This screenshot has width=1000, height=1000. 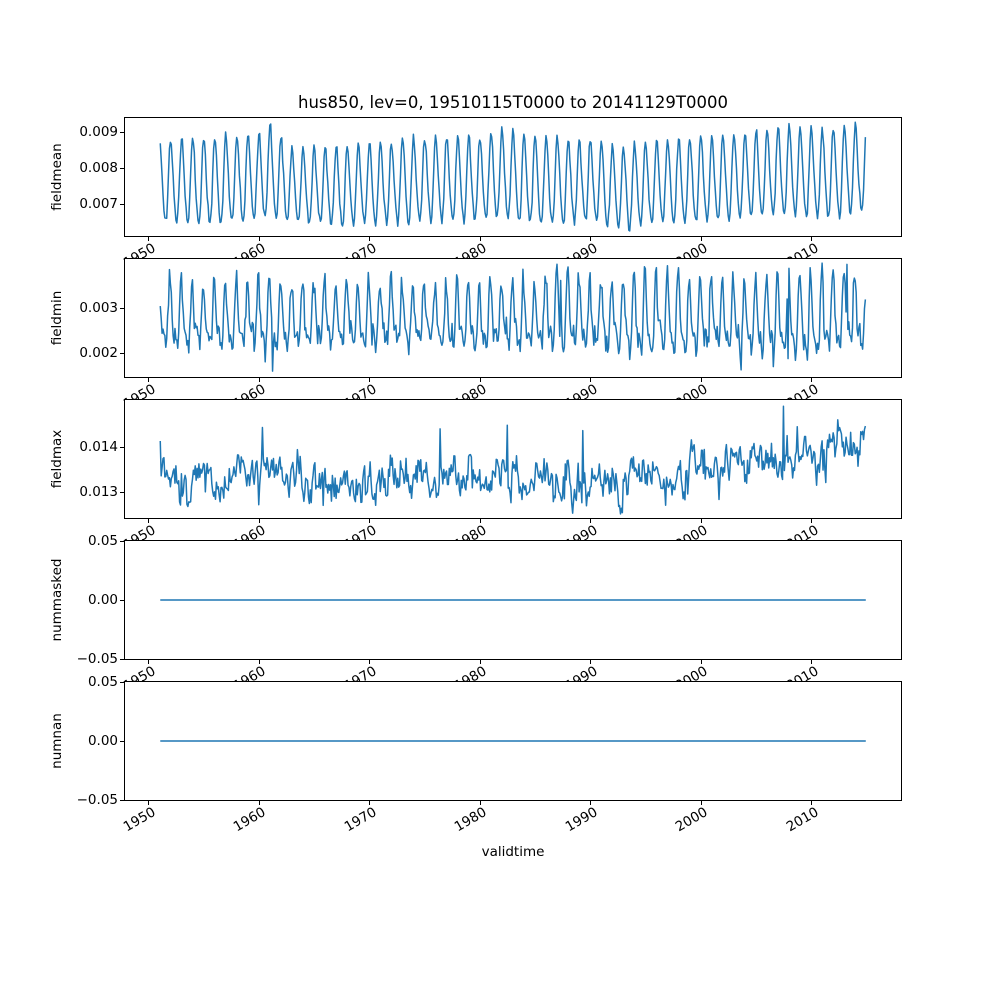 I want to click on subplot-fieldmin, so click(x=513, y=318).